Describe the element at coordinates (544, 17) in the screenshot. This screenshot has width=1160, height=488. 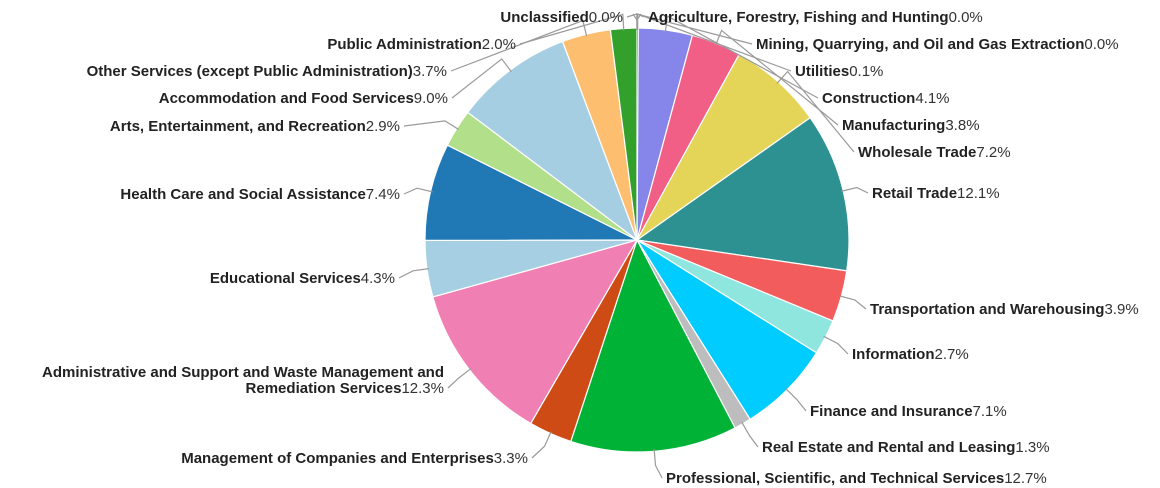
I see `slice-label-name: Unclassified` at that location.